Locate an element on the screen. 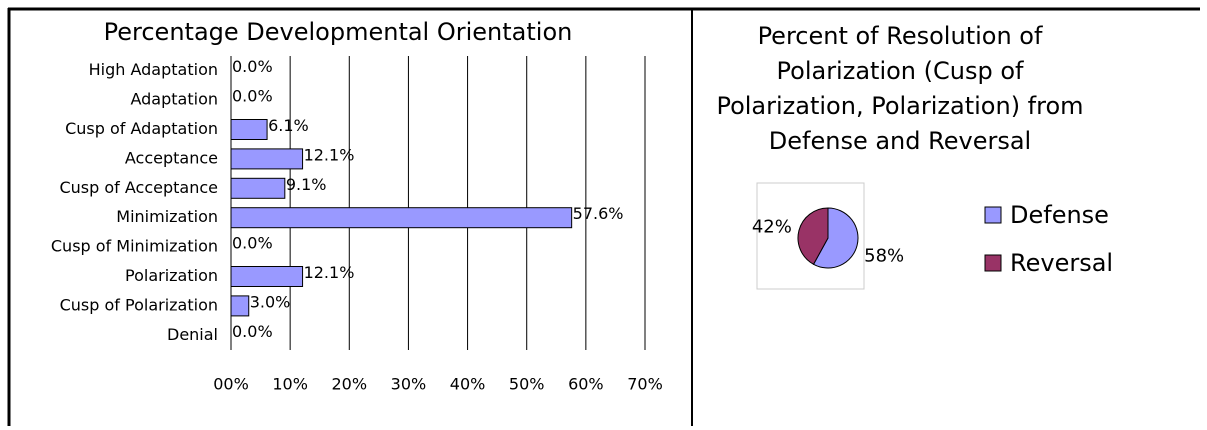 This screenshot has width=1207, height=430. value-label: 58% is located at coordinates (884, 255).